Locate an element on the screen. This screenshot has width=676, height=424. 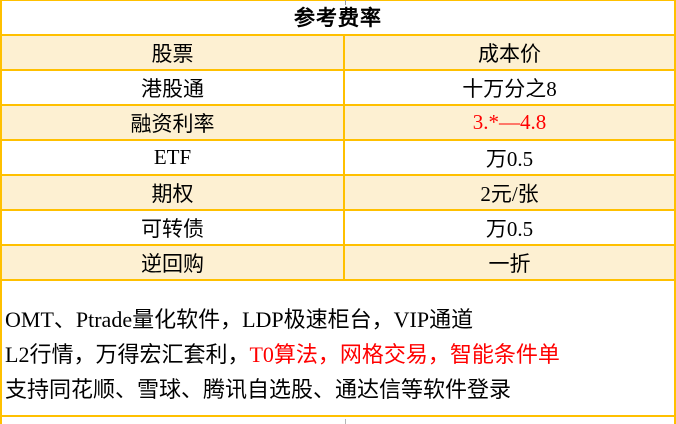
table-row: ETF 万0.5 is located at coordinates (338, 158).